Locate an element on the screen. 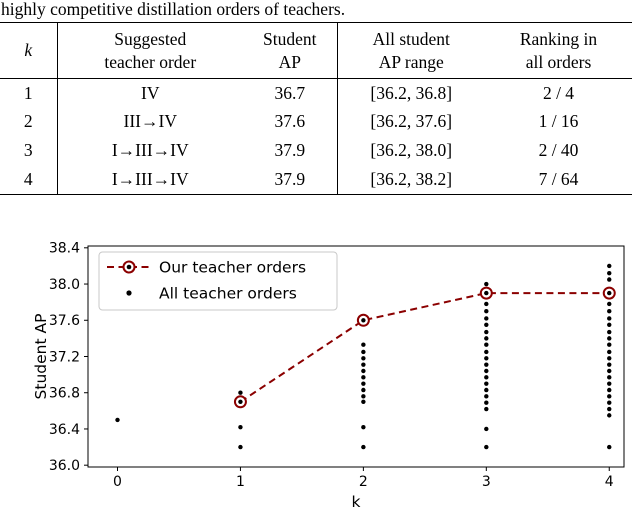 The width and height of the screenshot is (632, 522). y-tick-label: 36.4 is located at coordinates (64, 430).